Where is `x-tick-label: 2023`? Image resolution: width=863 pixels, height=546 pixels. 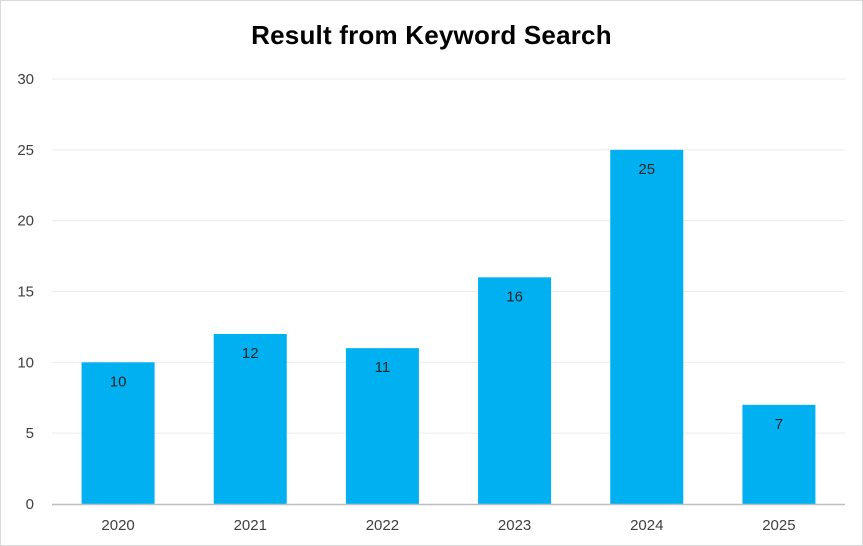
x-tick-label: 2023 is located at coordinates (514, 525).